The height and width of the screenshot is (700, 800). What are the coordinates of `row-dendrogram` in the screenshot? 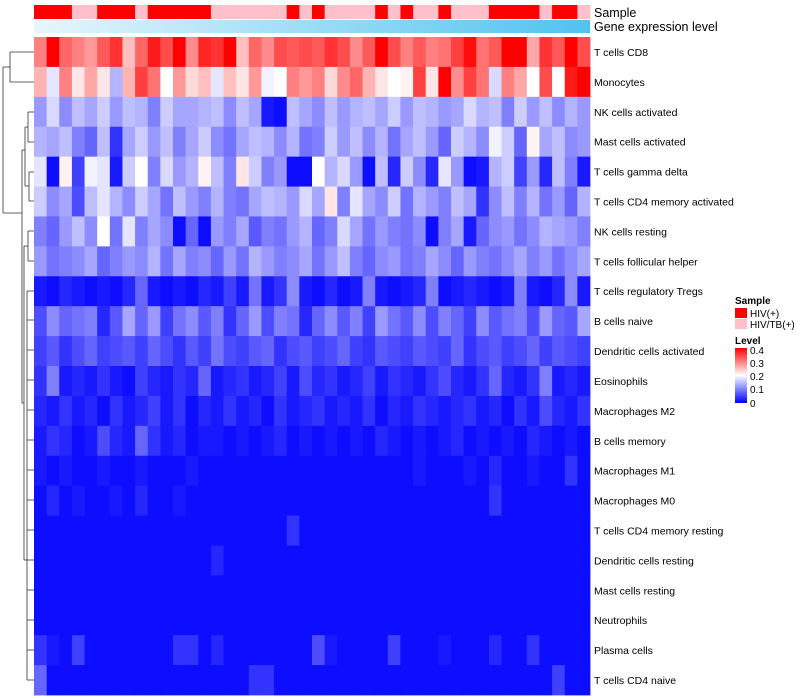 It's located at (18, 366).